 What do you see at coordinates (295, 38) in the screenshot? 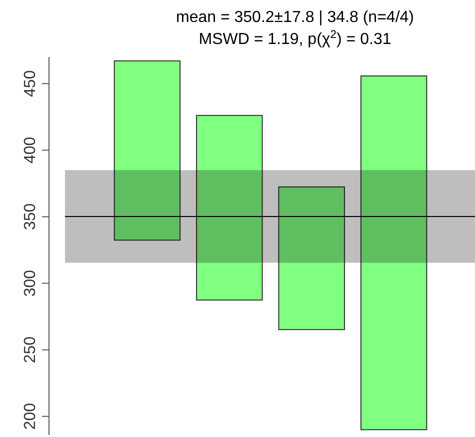
I see `chart-subtitle: MSWD = 1.19, p(χ$^{2}$) = 0.31` at bounding box center [295, 38].